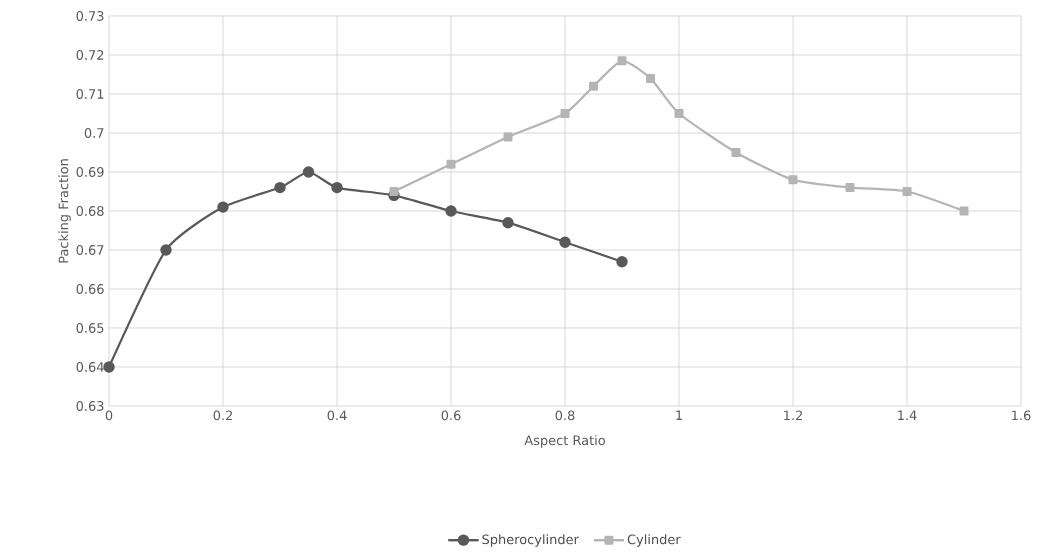 The height and width of the screenshot is (558, 1043). What do you see at coordinates (564, 441) in the screenshot?
I see `x-axis-title: Aspect Ratio` at bounding box center [564, 441].